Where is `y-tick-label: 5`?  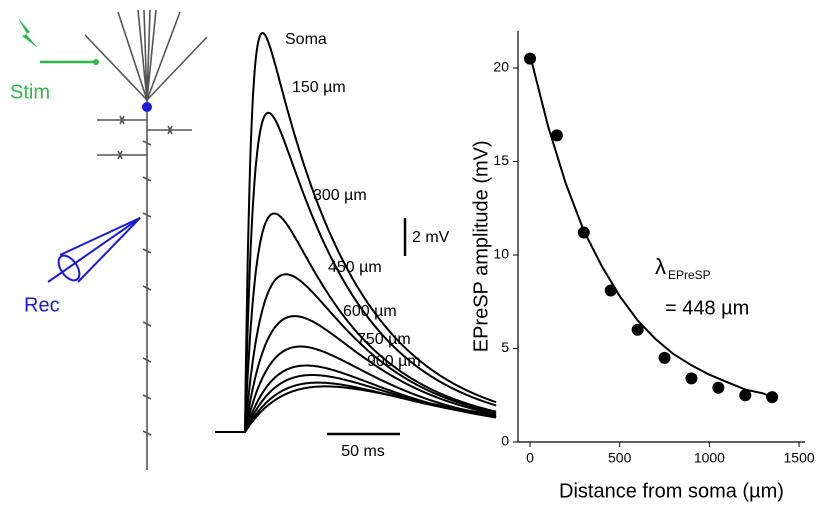
y-tick-label: 5 is located at coordinates (505, 347).